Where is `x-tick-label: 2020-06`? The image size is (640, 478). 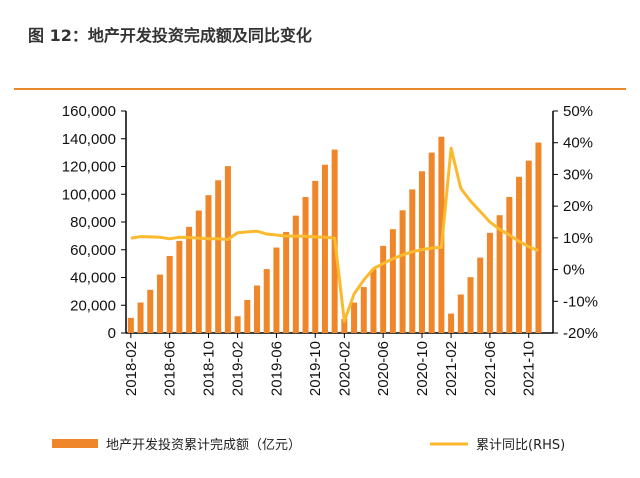 x-tick-label: 2020-06 is located at coordinates (383, 368).